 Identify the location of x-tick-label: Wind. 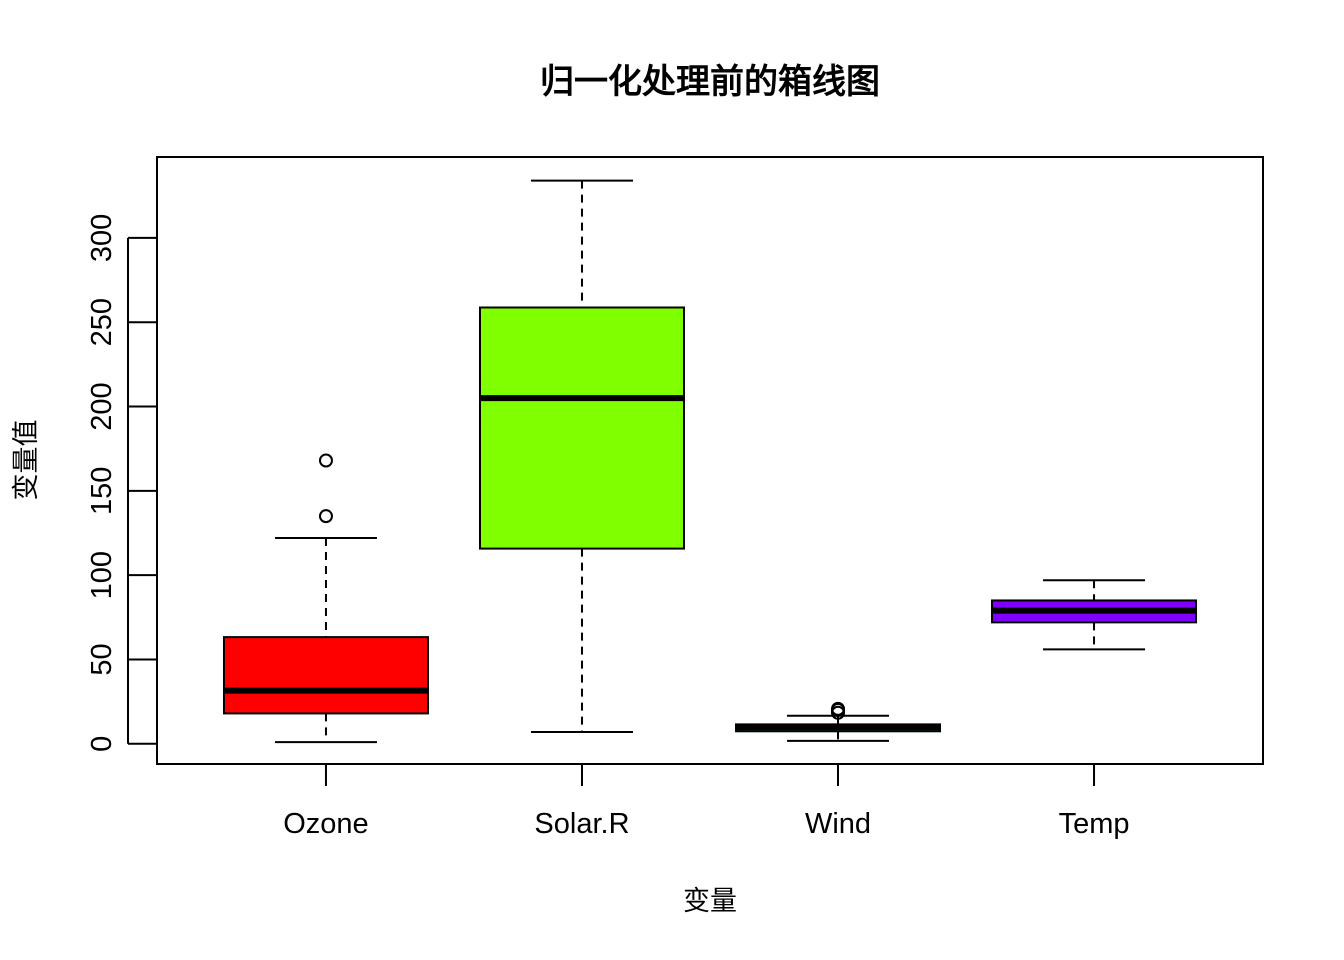
(838, 824).